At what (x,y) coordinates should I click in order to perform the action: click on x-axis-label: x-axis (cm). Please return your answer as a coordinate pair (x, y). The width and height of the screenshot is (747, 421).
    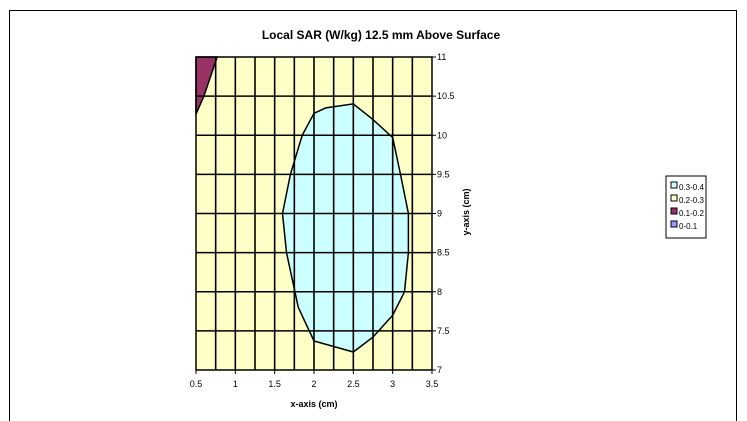
    Looking at the image, I should click on (313, 404).